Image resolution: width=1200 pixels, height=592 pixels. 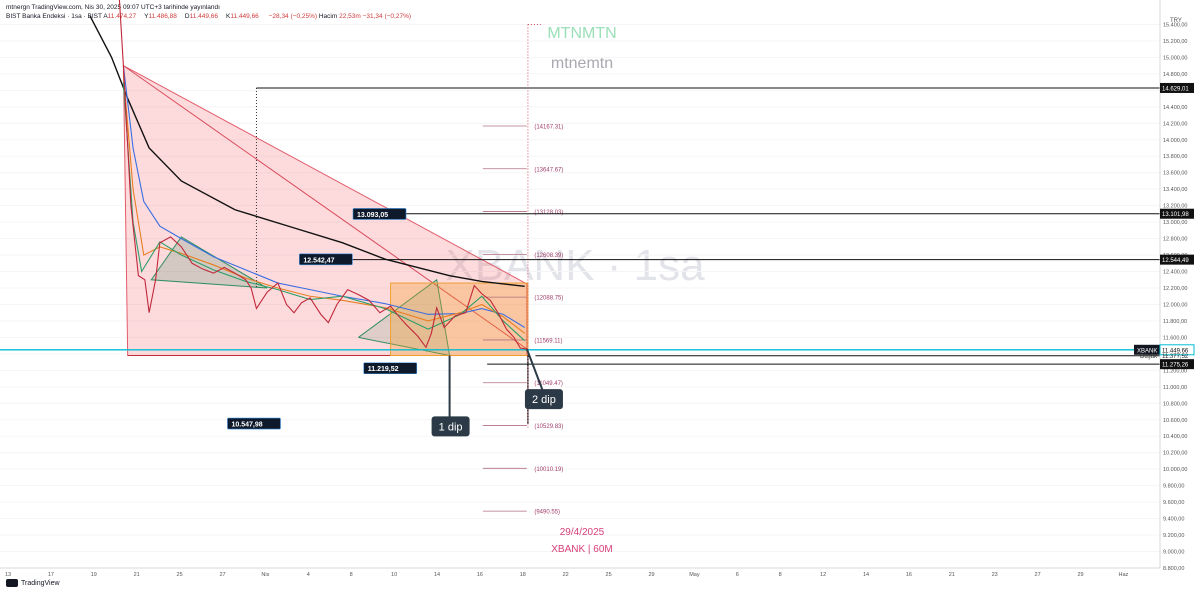 I want to click on y-tick-label: 10.200,00, so click(x=1175, y=454).